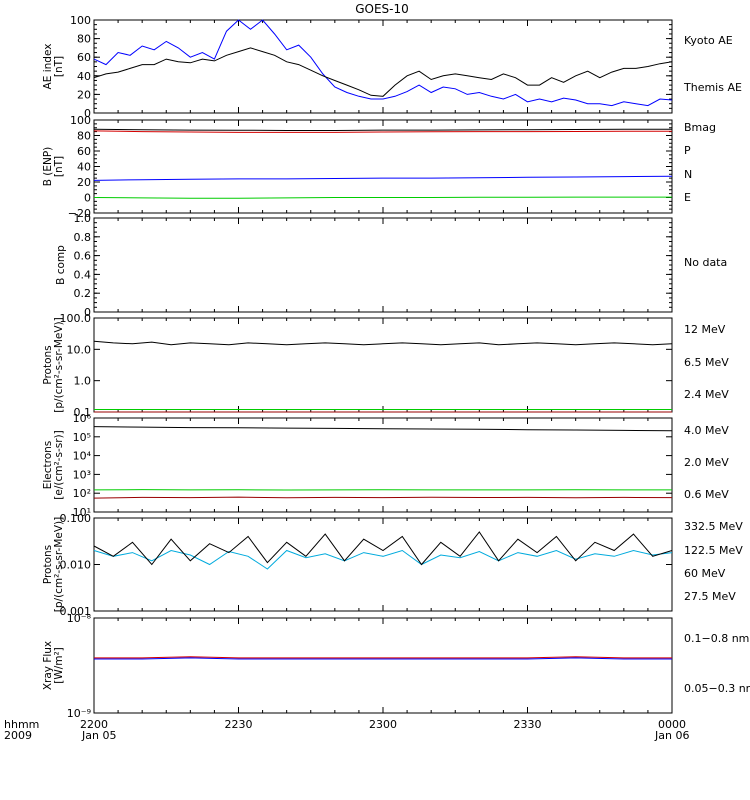 The width and height of the screenshot is (750, 800). What do you see at coordinates (382, 197) in the screenshot?
I see `series-line-n` at bounding box center [382, 197].